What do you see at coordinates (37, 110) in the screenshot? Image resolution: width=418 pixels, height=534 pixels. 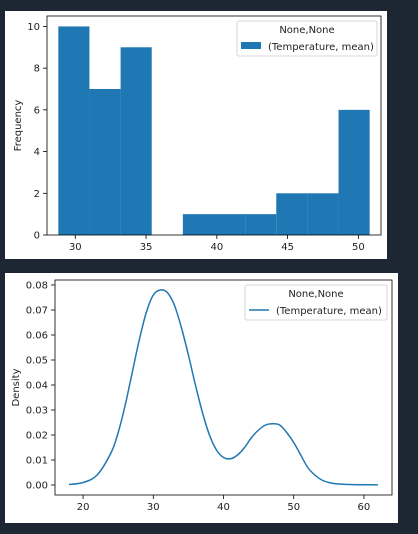 I see `y-tick-label: 6` at bounding box center [37, 110].